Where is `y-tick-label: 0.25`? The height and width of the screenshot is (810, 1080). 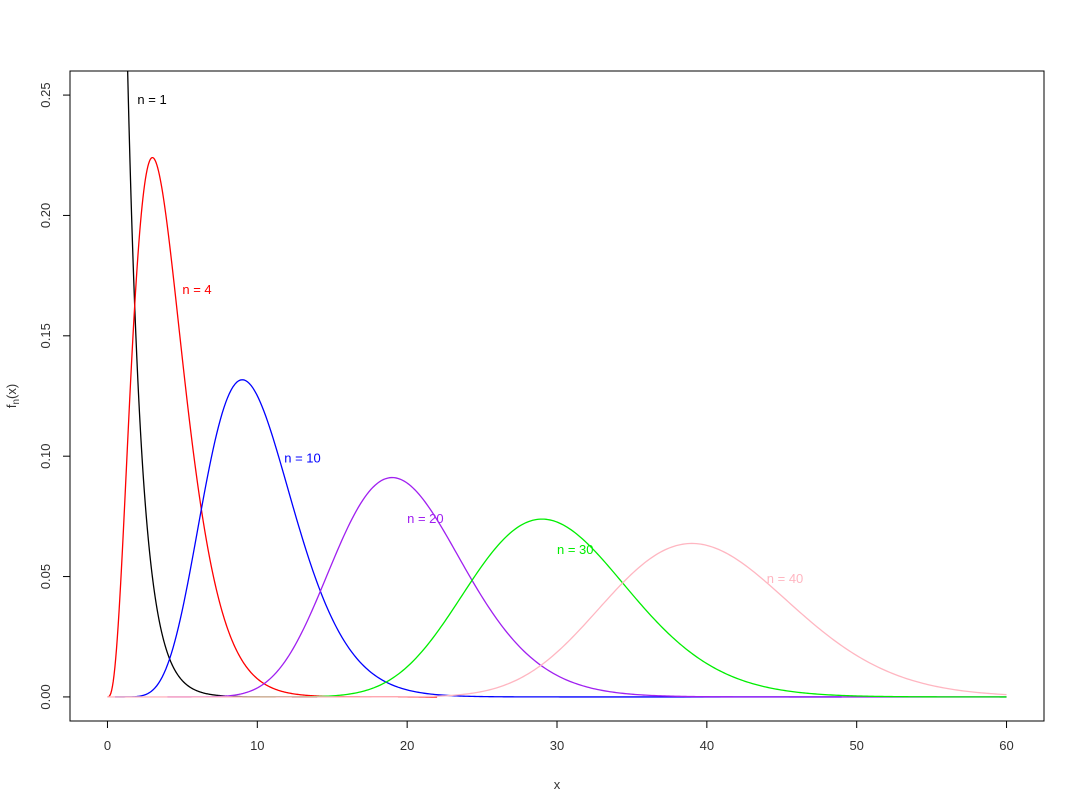 y-tick-label: 0.25 is located at coordinates (45, 94).